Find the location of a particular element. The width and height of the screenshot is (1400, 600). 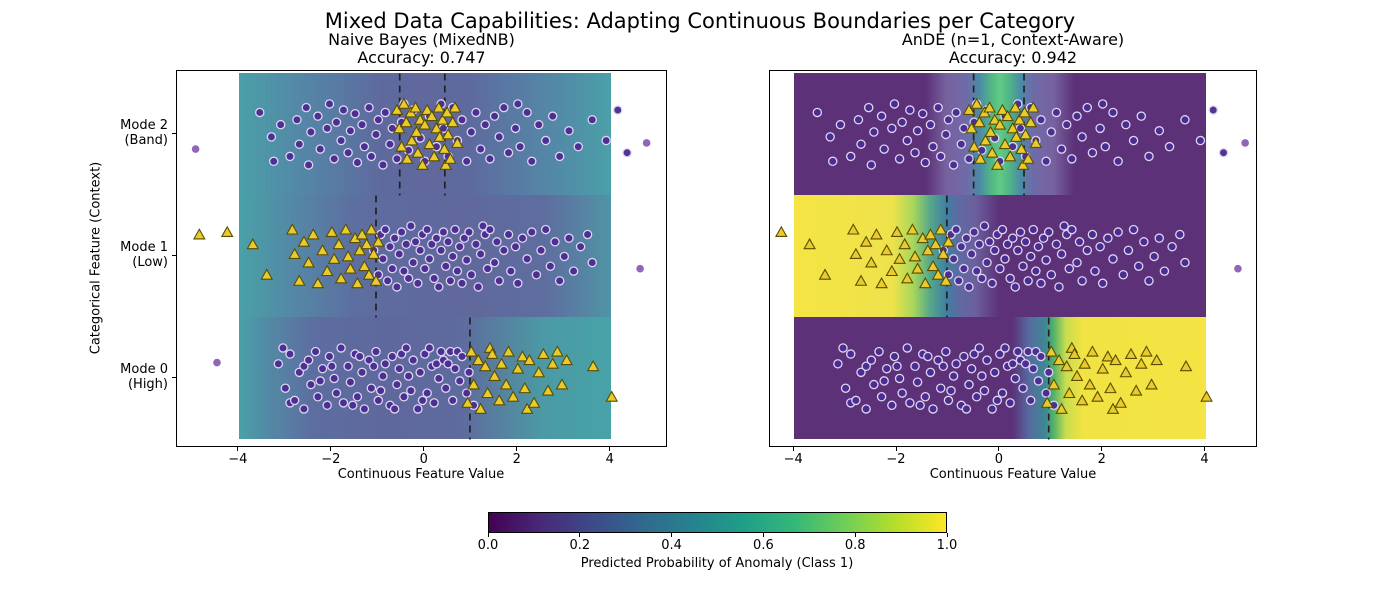

y-tick-label-line2: (High) is located at coordinates (147, 385).